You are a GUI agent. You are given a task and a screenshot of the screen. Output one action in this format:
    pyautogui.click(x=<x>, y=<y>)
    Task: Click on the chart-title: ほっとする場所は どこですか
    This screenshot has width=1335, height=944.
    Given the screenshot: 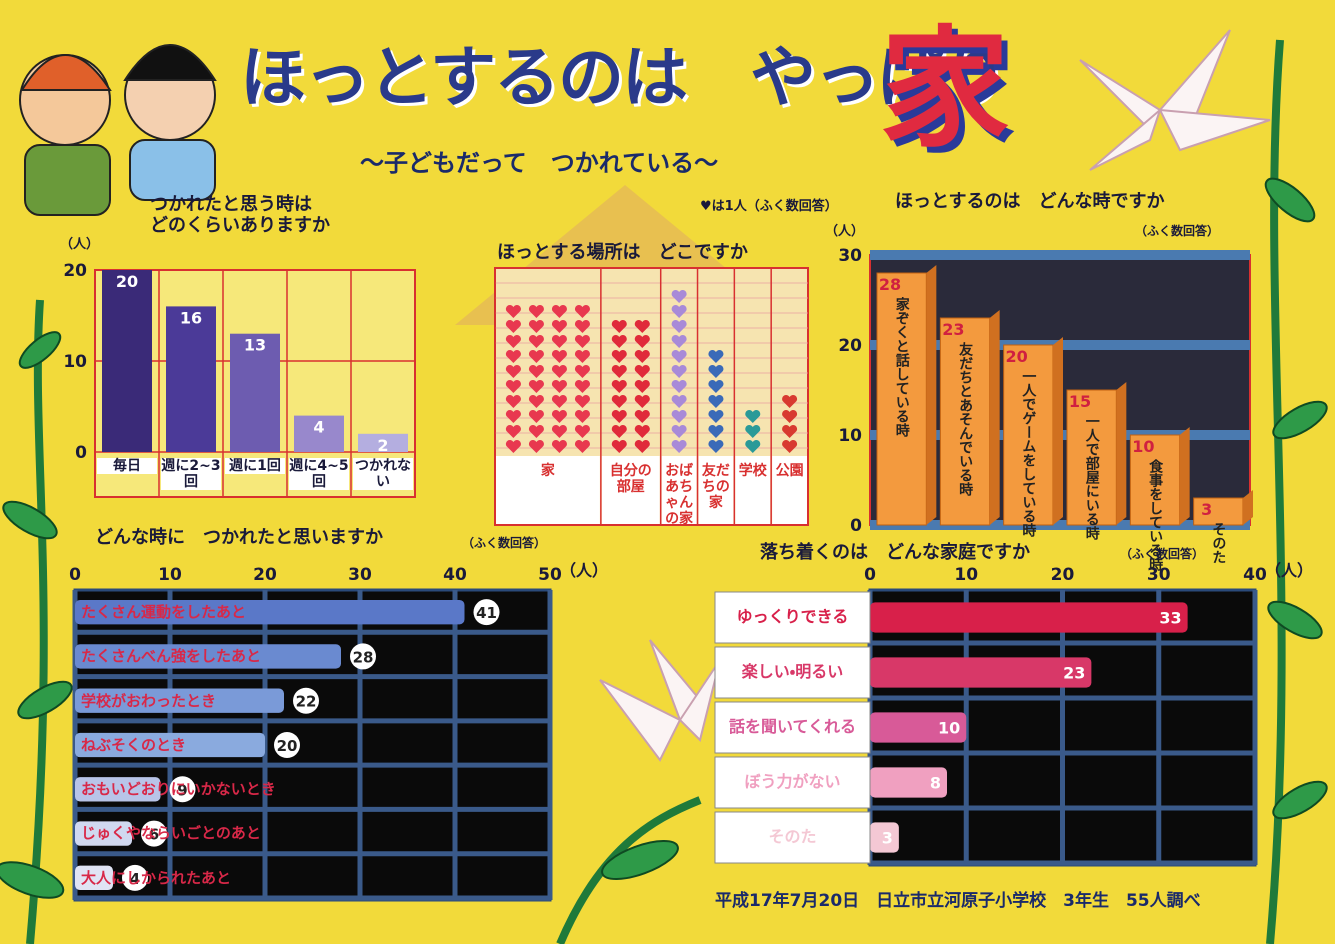 What is the action you would take?
    pyautogui.click(x=622, y=252)
    